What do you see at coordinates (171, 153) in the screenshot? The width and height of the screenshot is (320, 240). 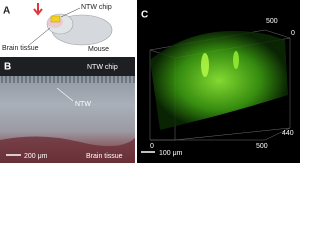 I see `scale-label: 100 μm` at bounding box center [171, 153].